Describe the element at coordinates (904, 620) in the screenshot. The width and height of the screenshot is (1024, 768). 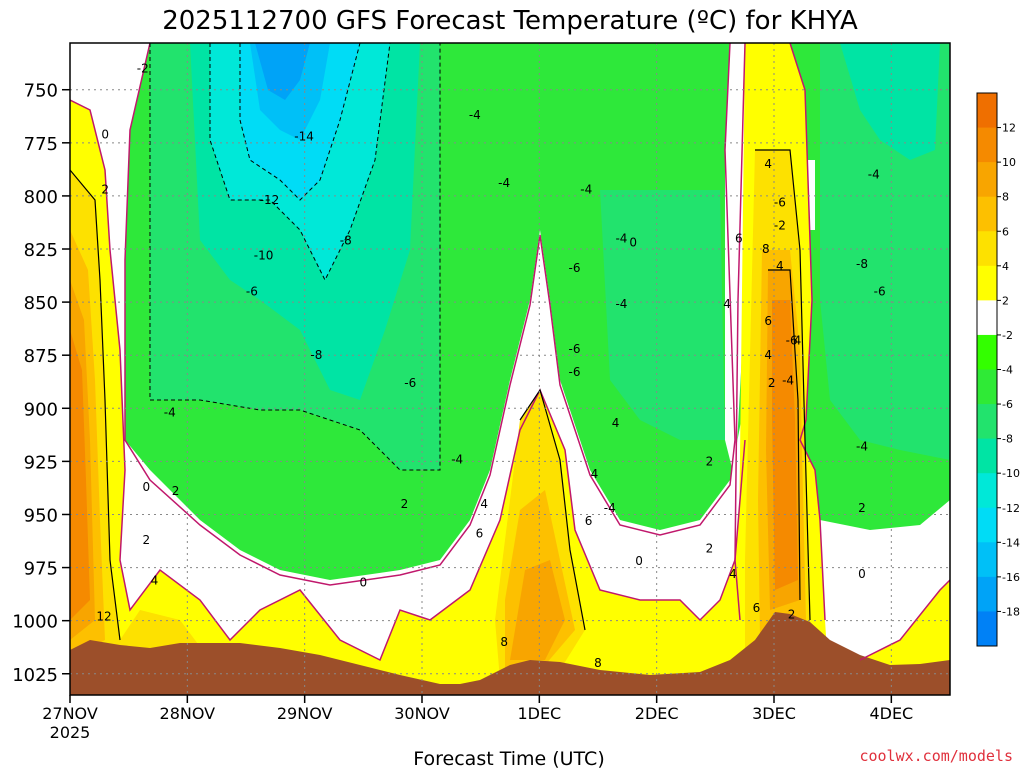
I see `contour-0-right` at that location.